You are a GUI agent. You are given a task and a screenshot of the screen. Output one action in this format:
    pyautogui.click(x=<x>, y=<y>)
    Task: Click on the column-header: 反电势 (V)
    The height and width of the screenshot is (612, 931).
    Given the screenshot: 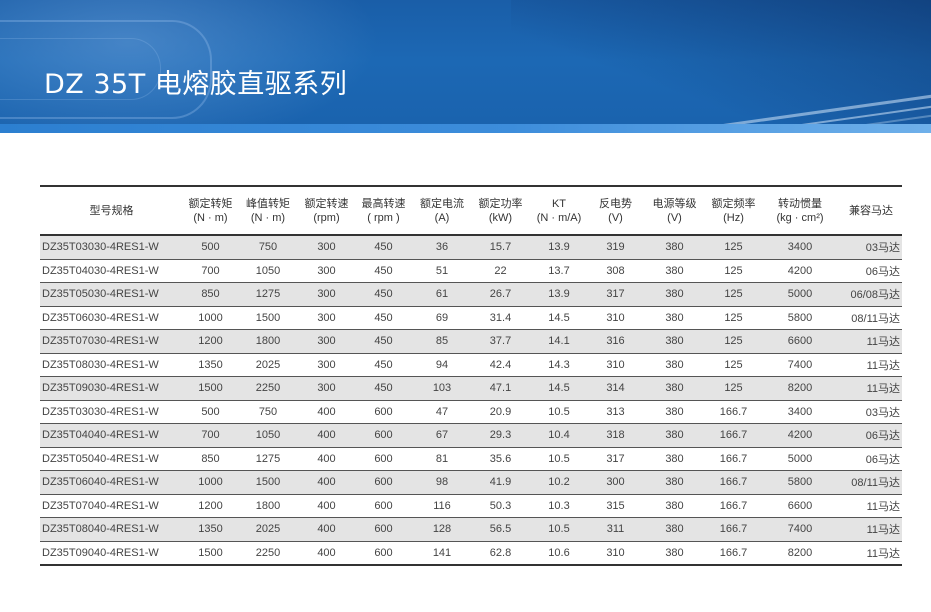 What is the action you would take?
    pyautogui.click(x=615, y=211)
    